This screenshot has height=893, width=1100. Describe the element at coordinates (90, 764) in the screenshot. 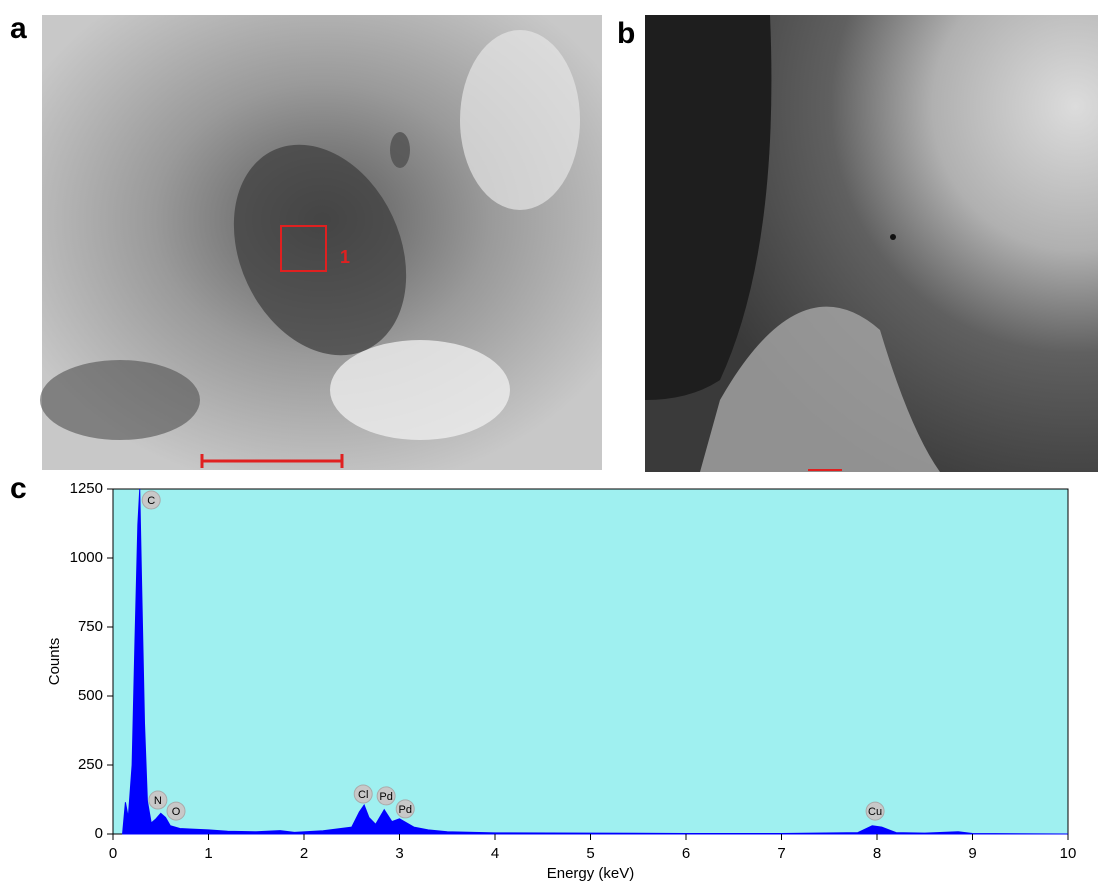

I see `y-tick-label: 250` at that location.